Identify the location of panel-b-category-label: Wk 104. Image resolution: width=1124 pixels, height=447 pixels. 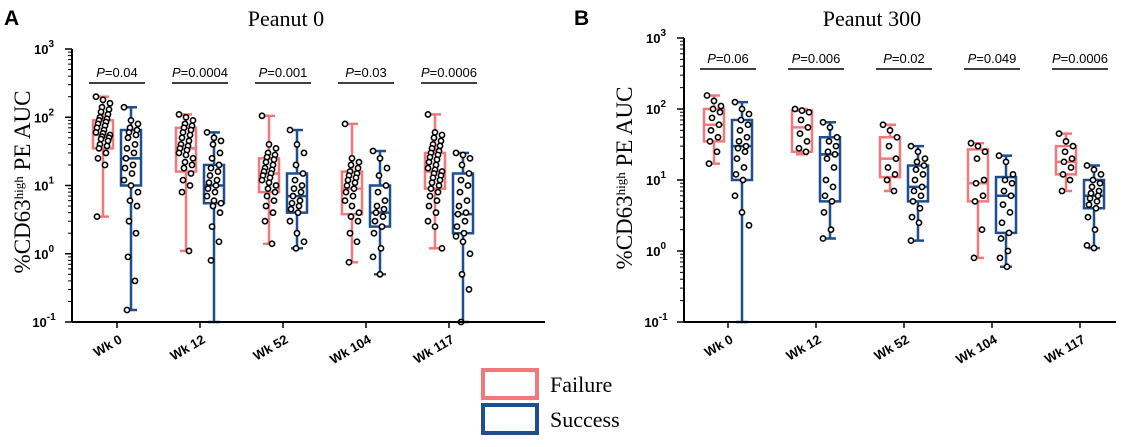
(976, 349).